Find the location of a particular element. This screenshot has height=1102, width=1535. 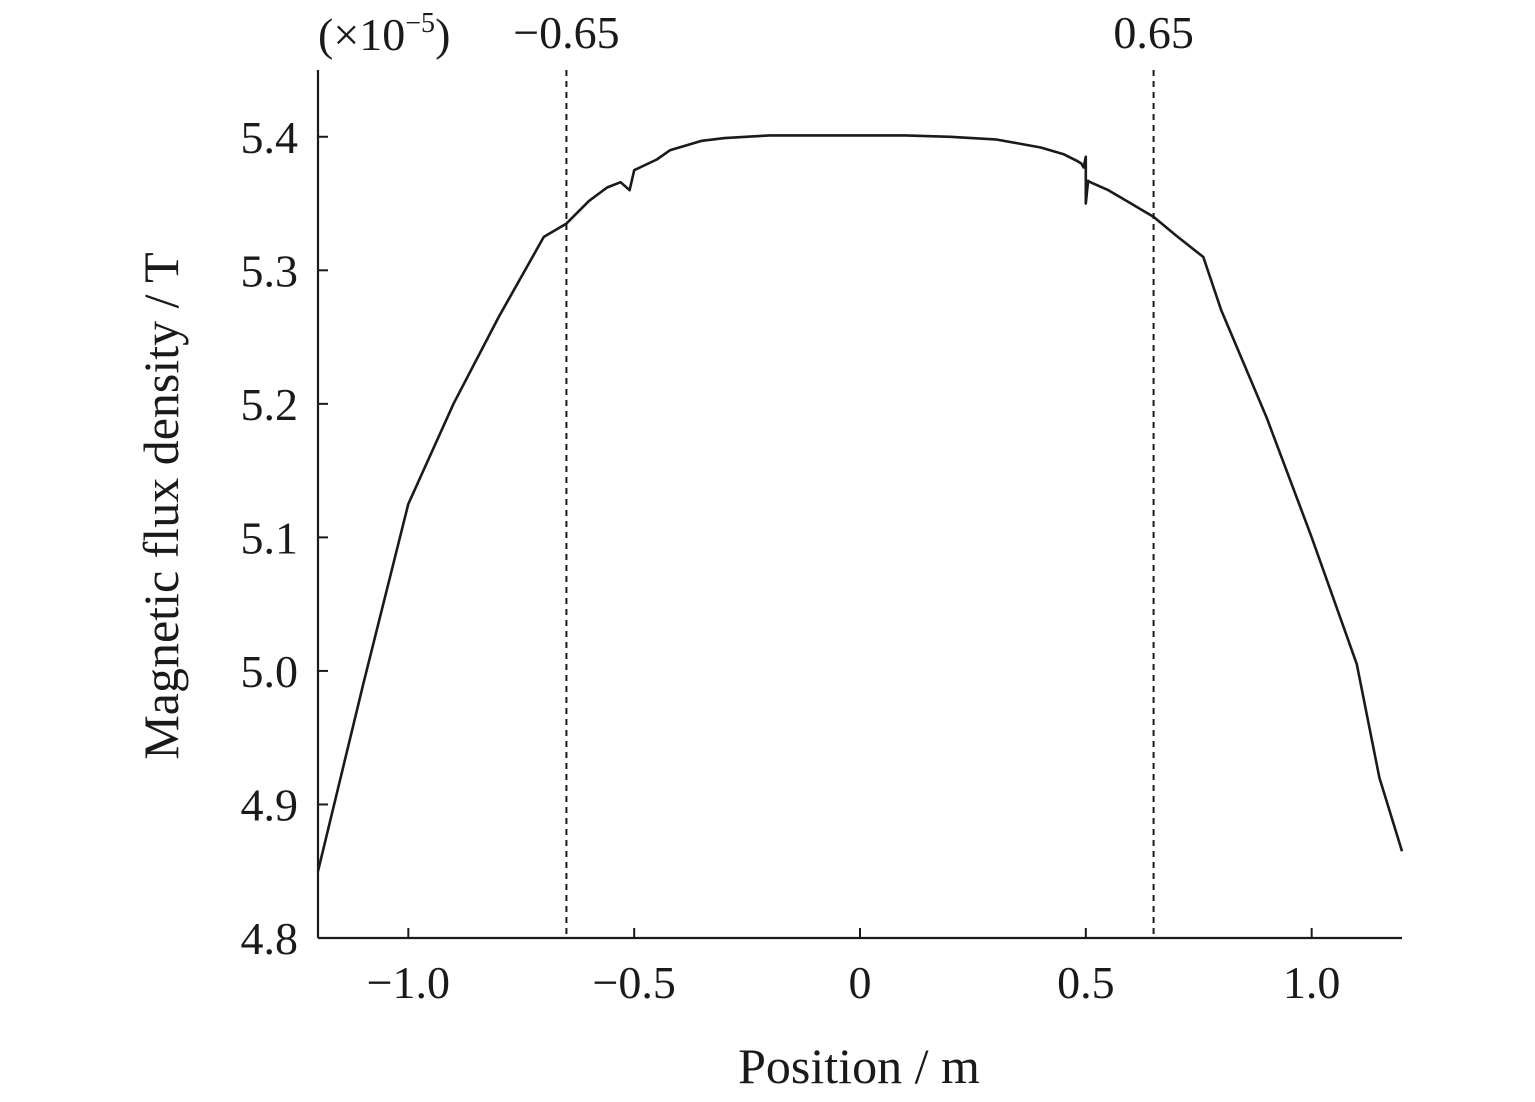

x-tick-label: 0.5 is located at coordinates (1086, 982).